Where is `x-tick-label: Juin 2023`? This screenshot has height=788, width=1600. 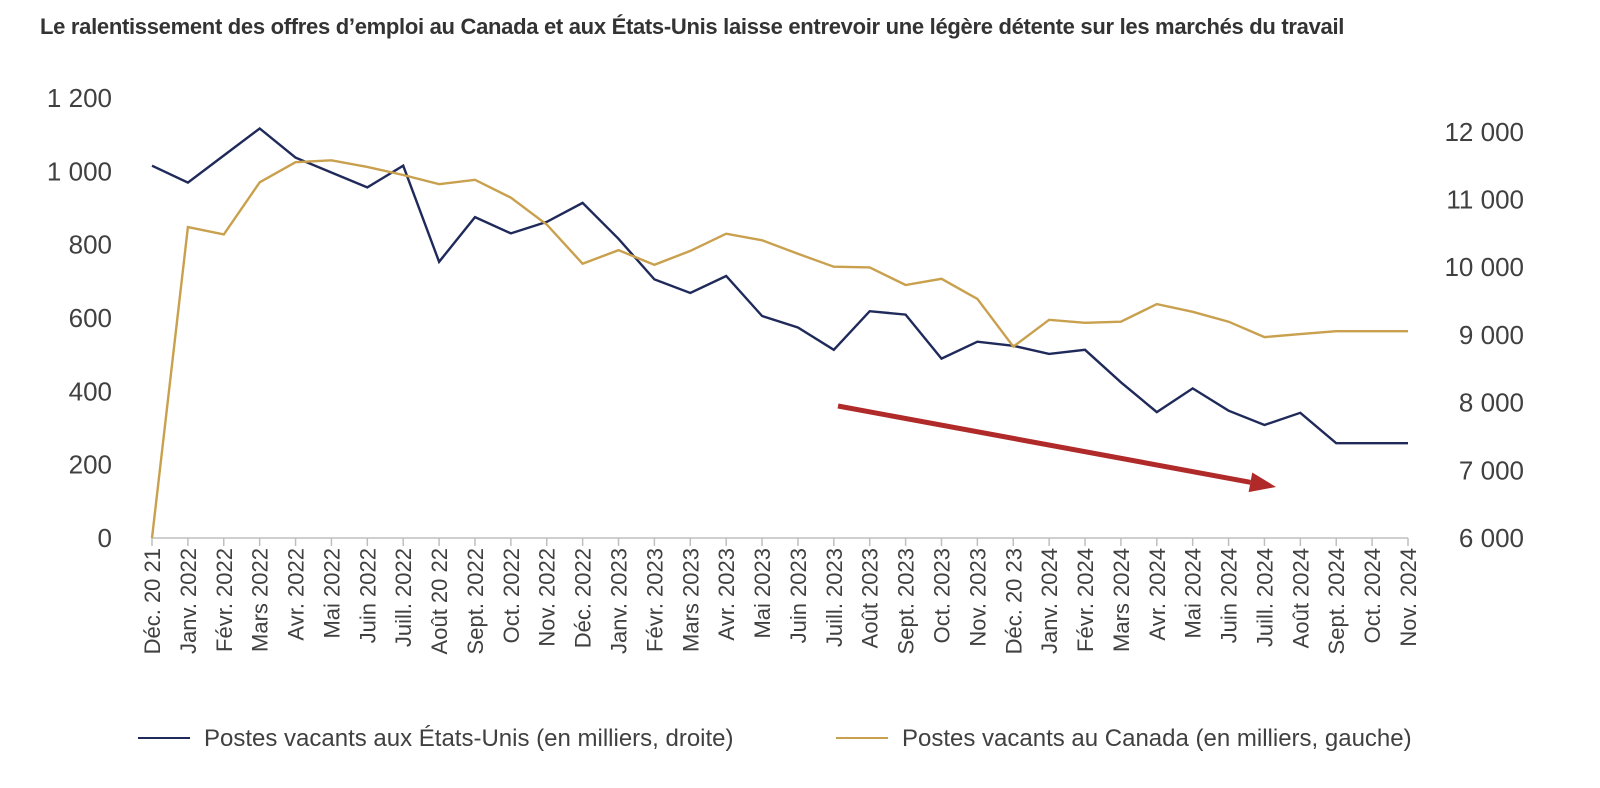
x-tick-label: Juin 2023 is located at coordinates (798, 595).